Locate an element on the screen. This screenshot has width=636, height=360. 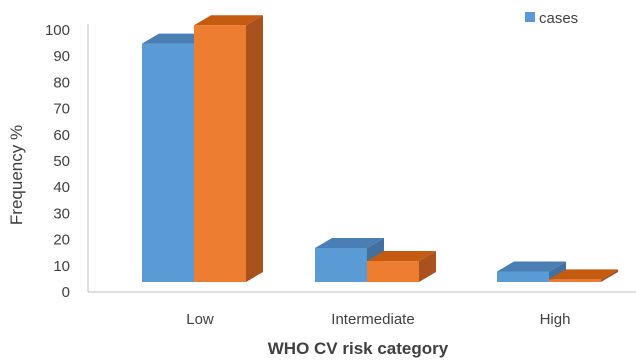
y-axis-ticks: 0 10 20 30 40 50 60 70 80 90 100 is located at coordinates (57, 161).